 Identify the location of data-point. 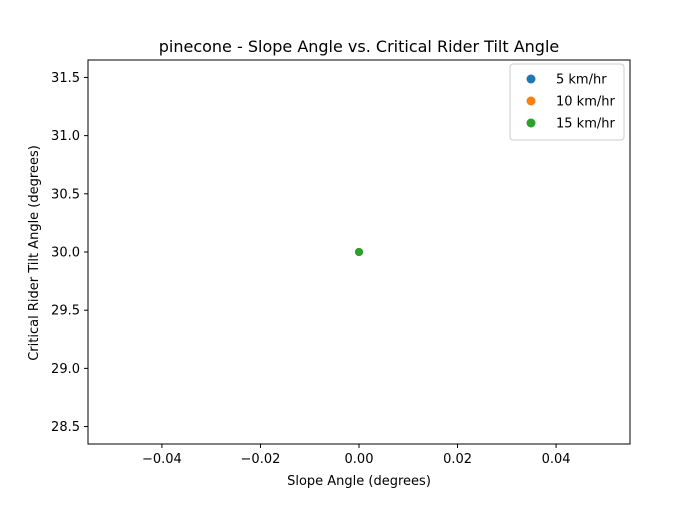
(359, 252).